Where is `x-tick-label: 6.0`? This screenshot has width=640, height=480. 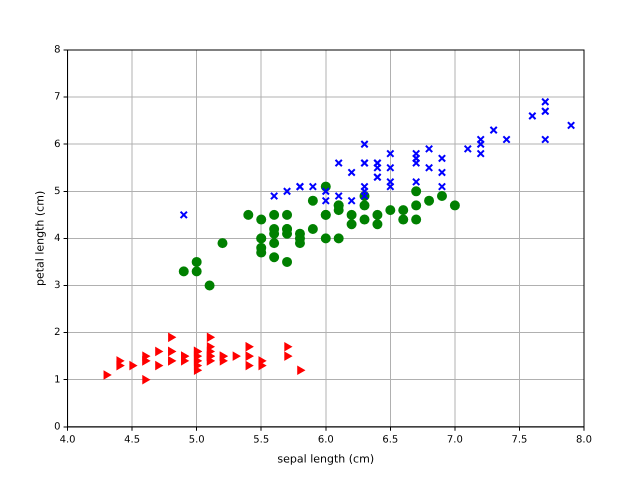
x-tick-label: 6.0 is located at coordinates (326, 440).